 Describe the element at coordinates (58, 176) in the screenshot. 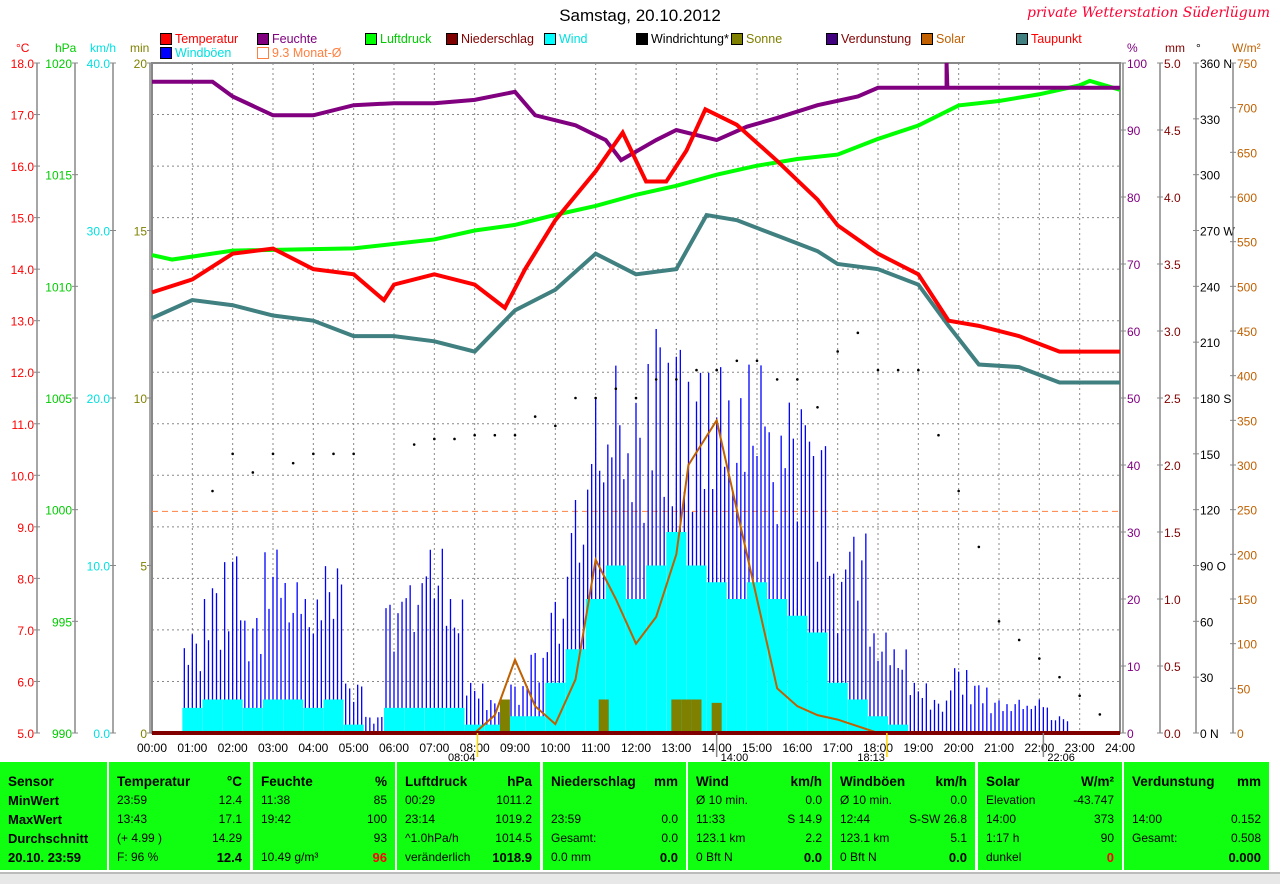

I see `pressure-tick-label: 1015` at that location.